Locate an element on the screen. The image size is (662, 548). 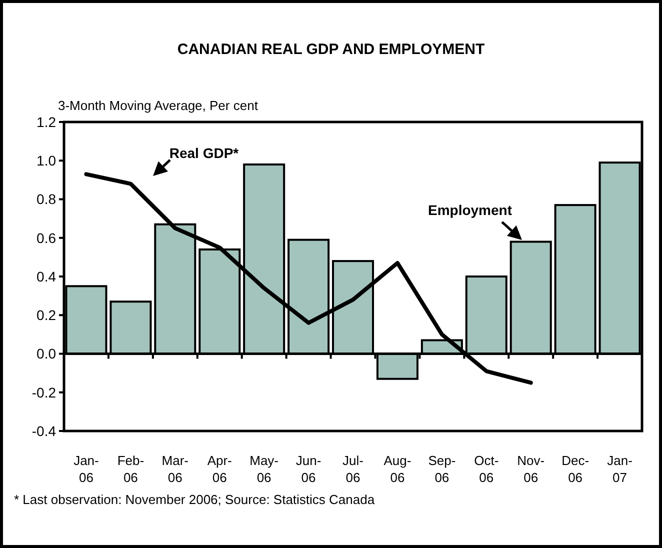
x-tick-label: Dec-06 is located at coordinates (576, 469).